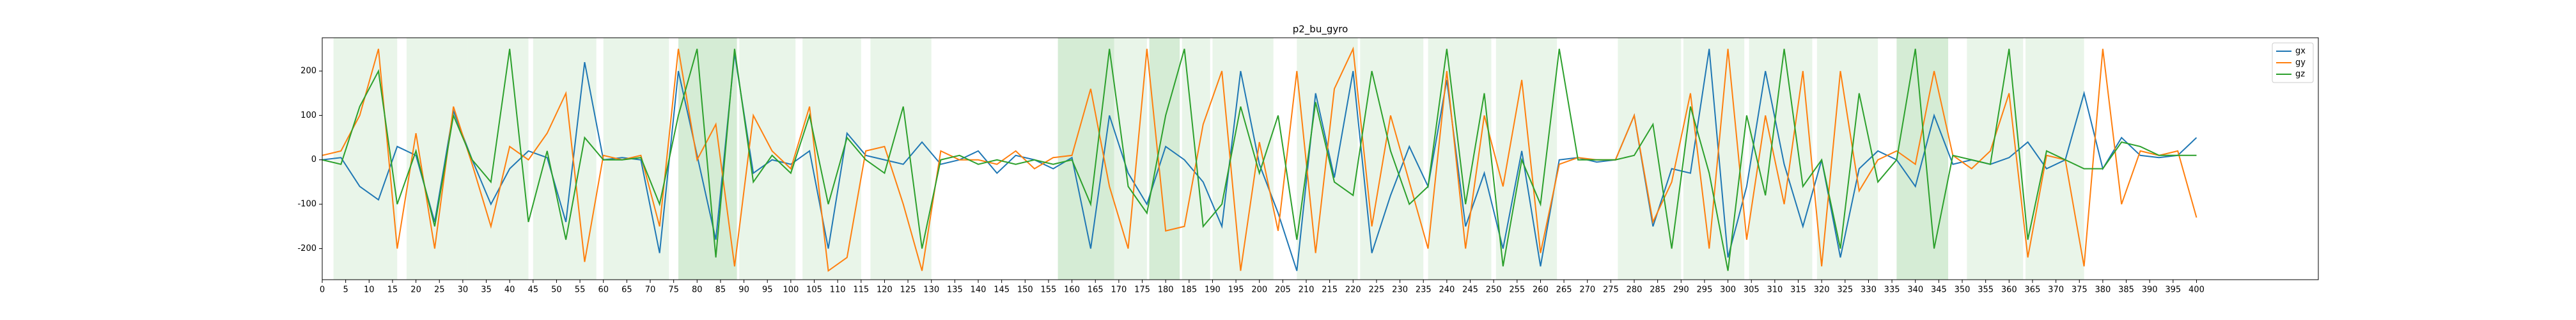  What do you see at coordinates (1166, 290) in the screenshot?
I see `x-tick-label: 180` at bounding box center [1166, 290].